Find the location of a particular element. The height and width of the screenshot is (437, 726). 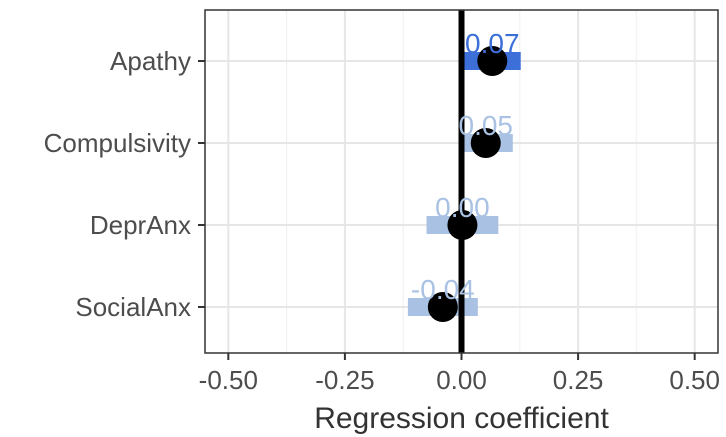

x-tick-label-1: -0.25 is located at coordinates (344, 380).